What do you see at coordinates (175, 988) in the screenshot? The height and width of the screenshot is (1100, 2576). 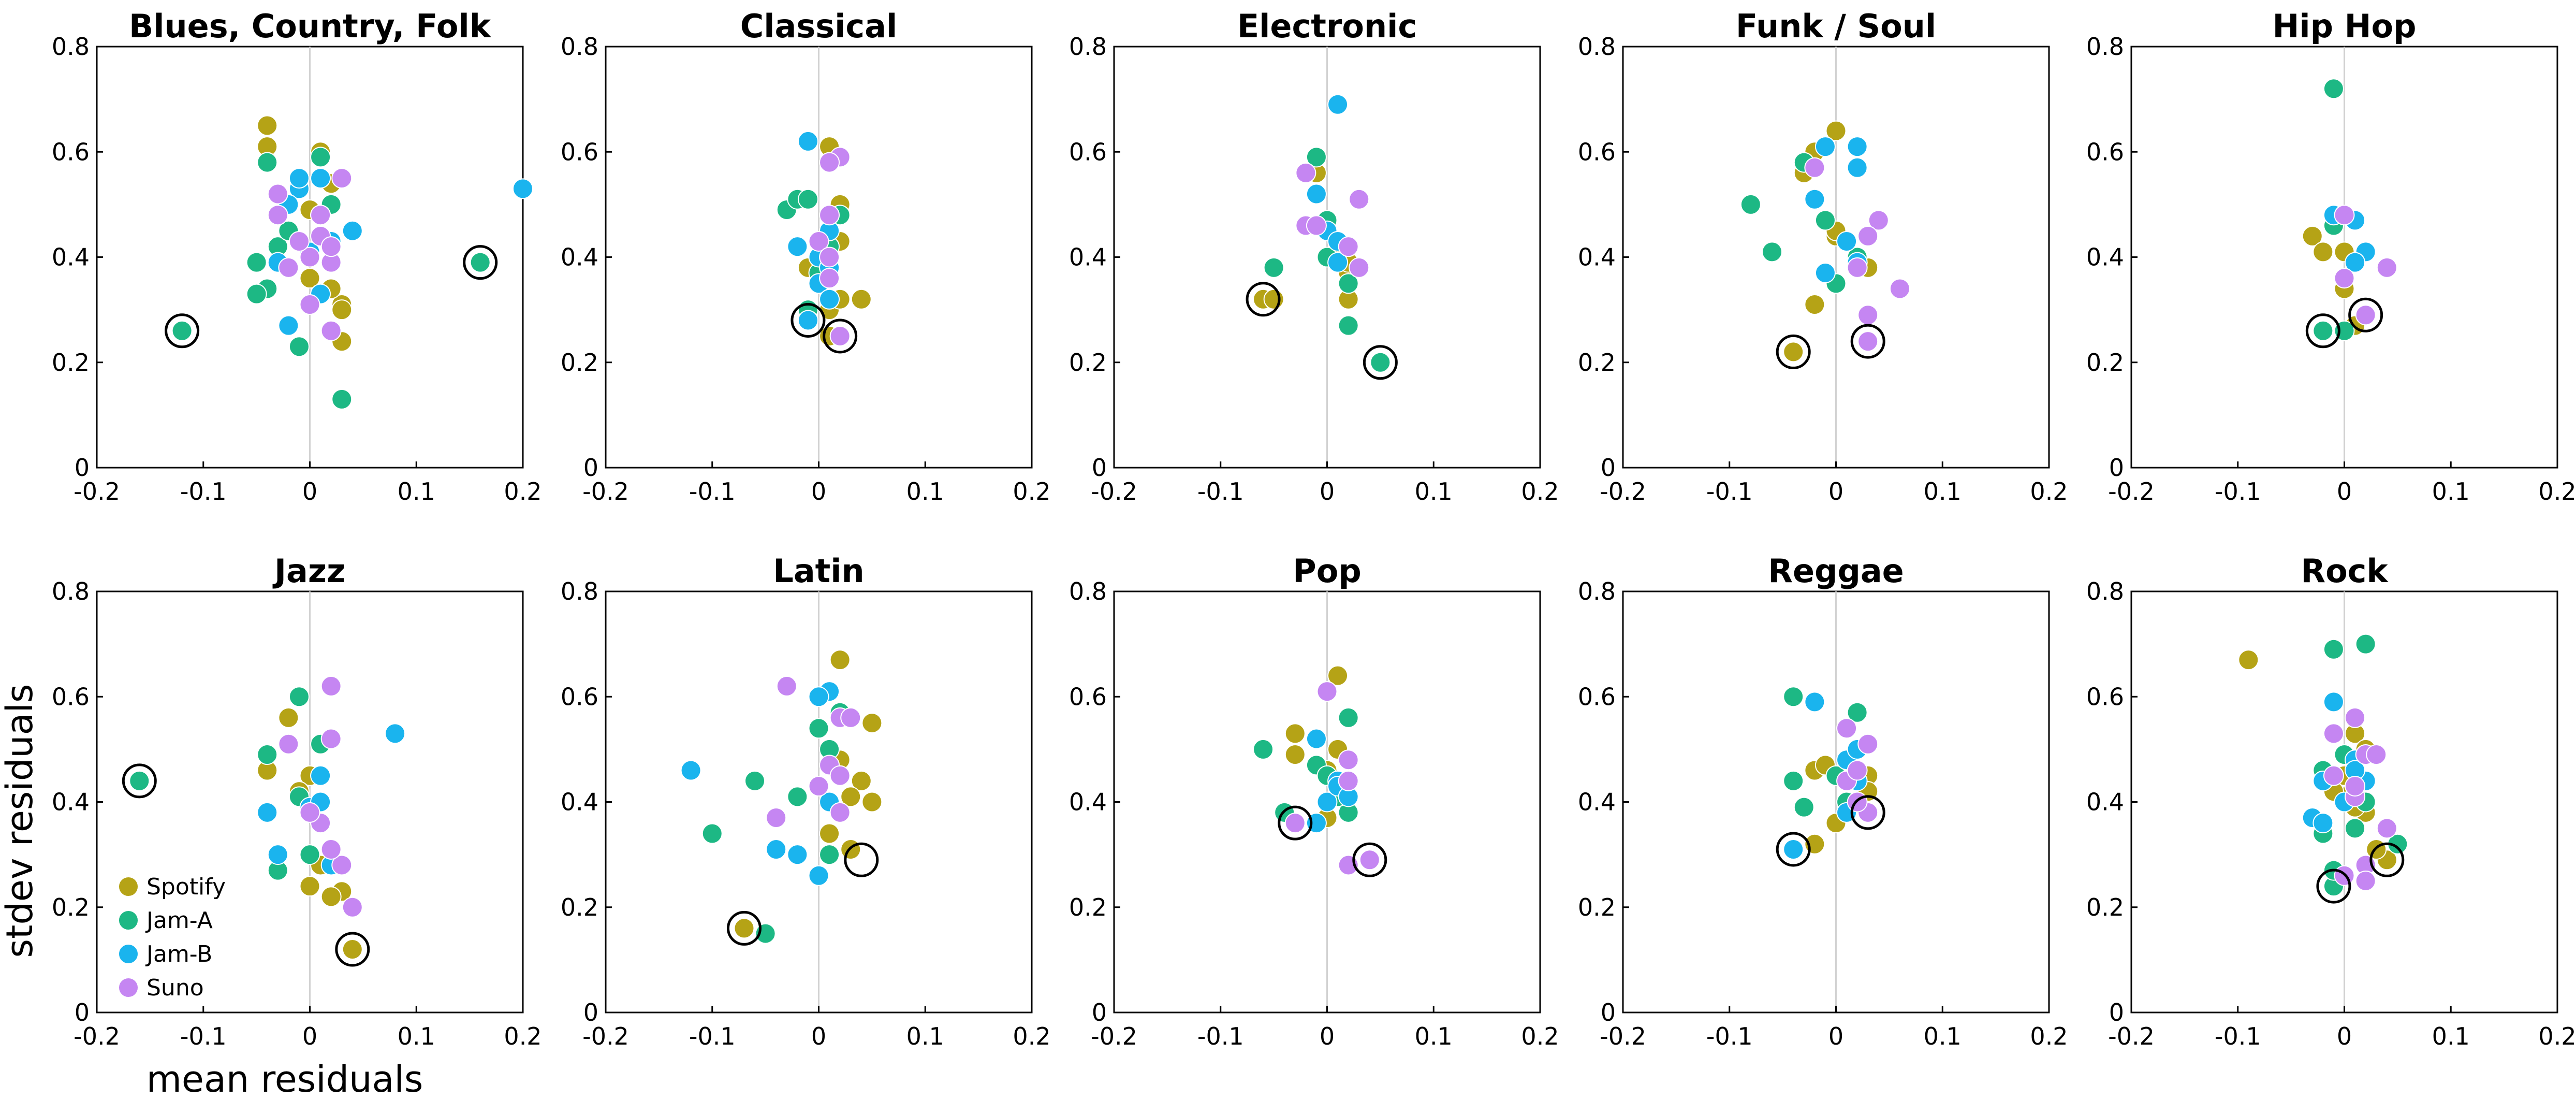 I see `legend-label: Suno` at bounding box center [175, 988].